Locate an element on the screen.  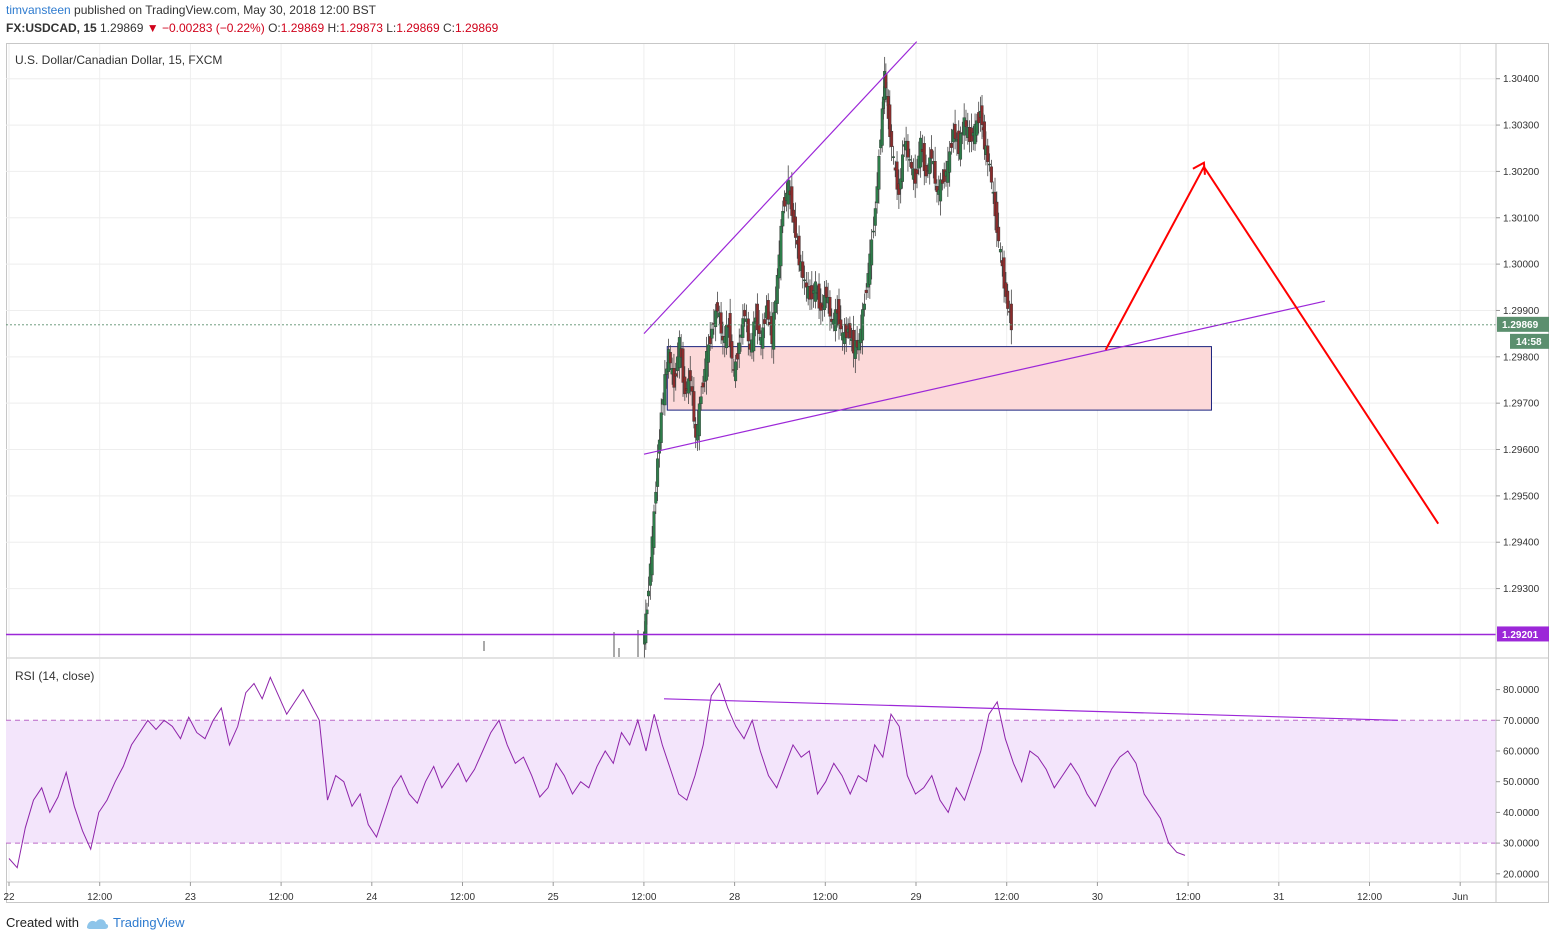
countdown-badge is located at coordinates (1529, 341).